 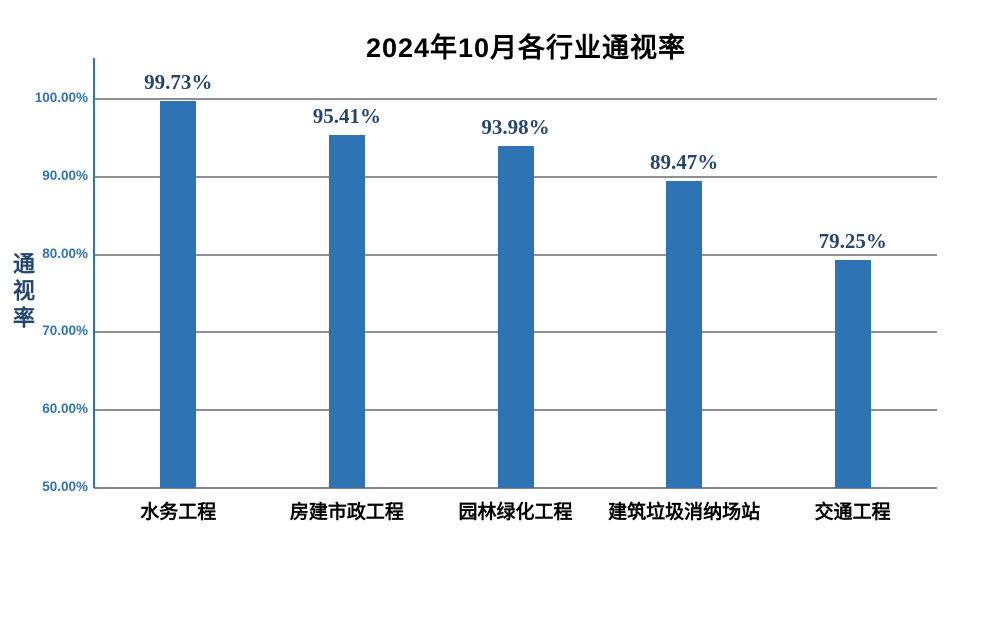 What do you see at coordinates (22, 292) in the screenshot?
I see `y-axis-title: 通视率` at bounding box center [22, 292].